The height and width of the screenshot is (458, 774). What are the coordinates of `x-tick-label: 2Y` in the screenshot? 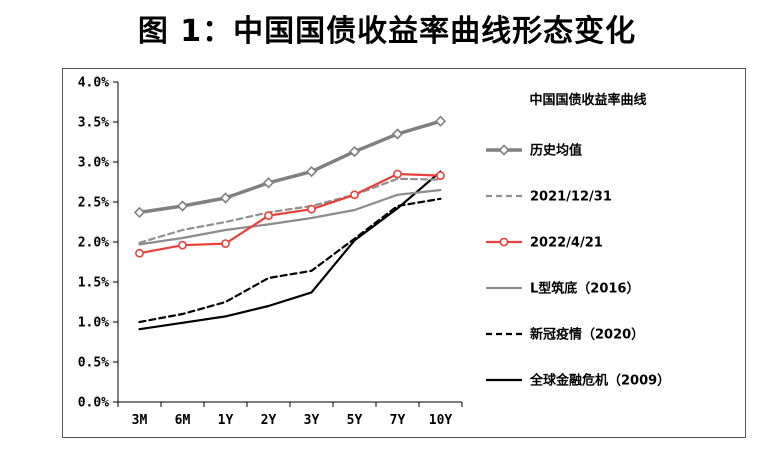 It's located at (269, 420).